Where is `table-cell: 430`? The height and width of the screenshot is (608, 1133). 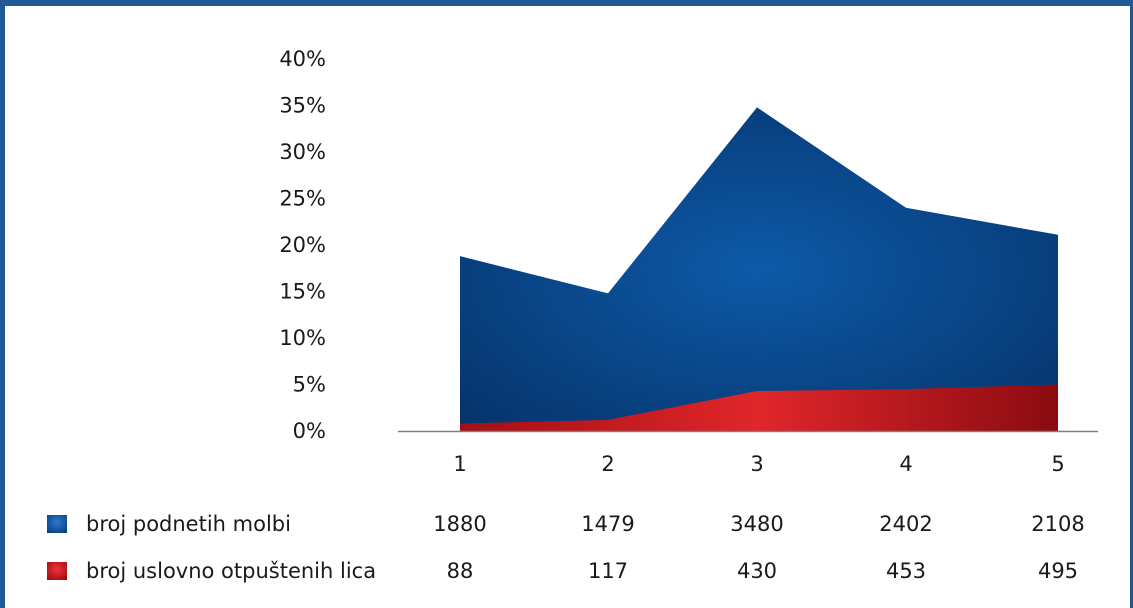
table-cell: 430 is located at coordinates (757, 571).